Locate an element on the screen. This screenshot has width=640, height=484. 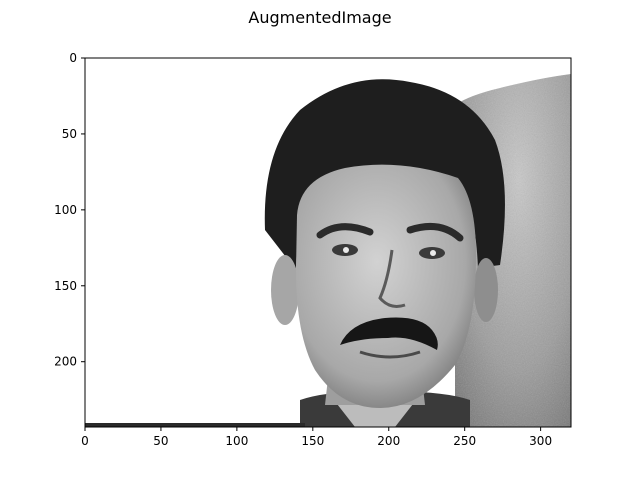
y-tick-label: 100 is located at coordinates (65, 210).